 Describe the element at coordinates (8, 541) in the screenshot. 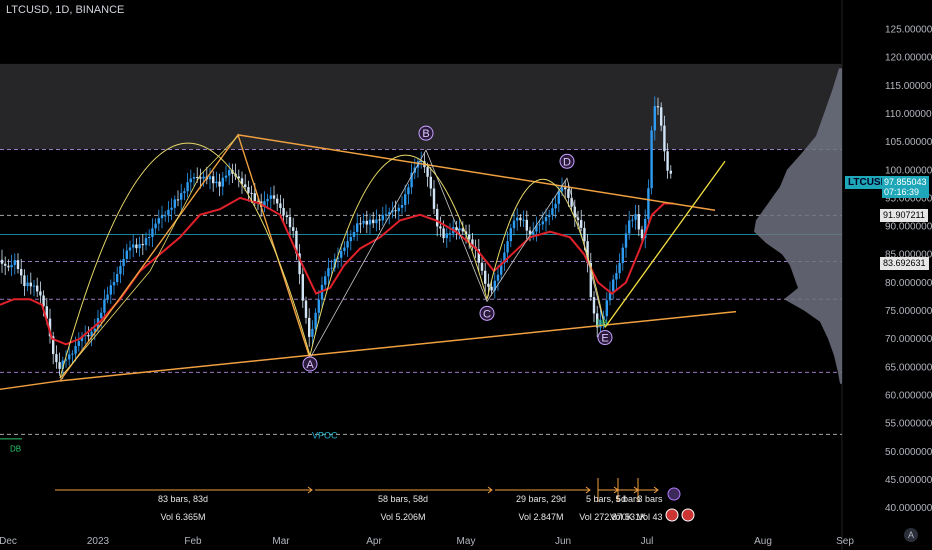

I see `x-tick-0: Dec` at that location.